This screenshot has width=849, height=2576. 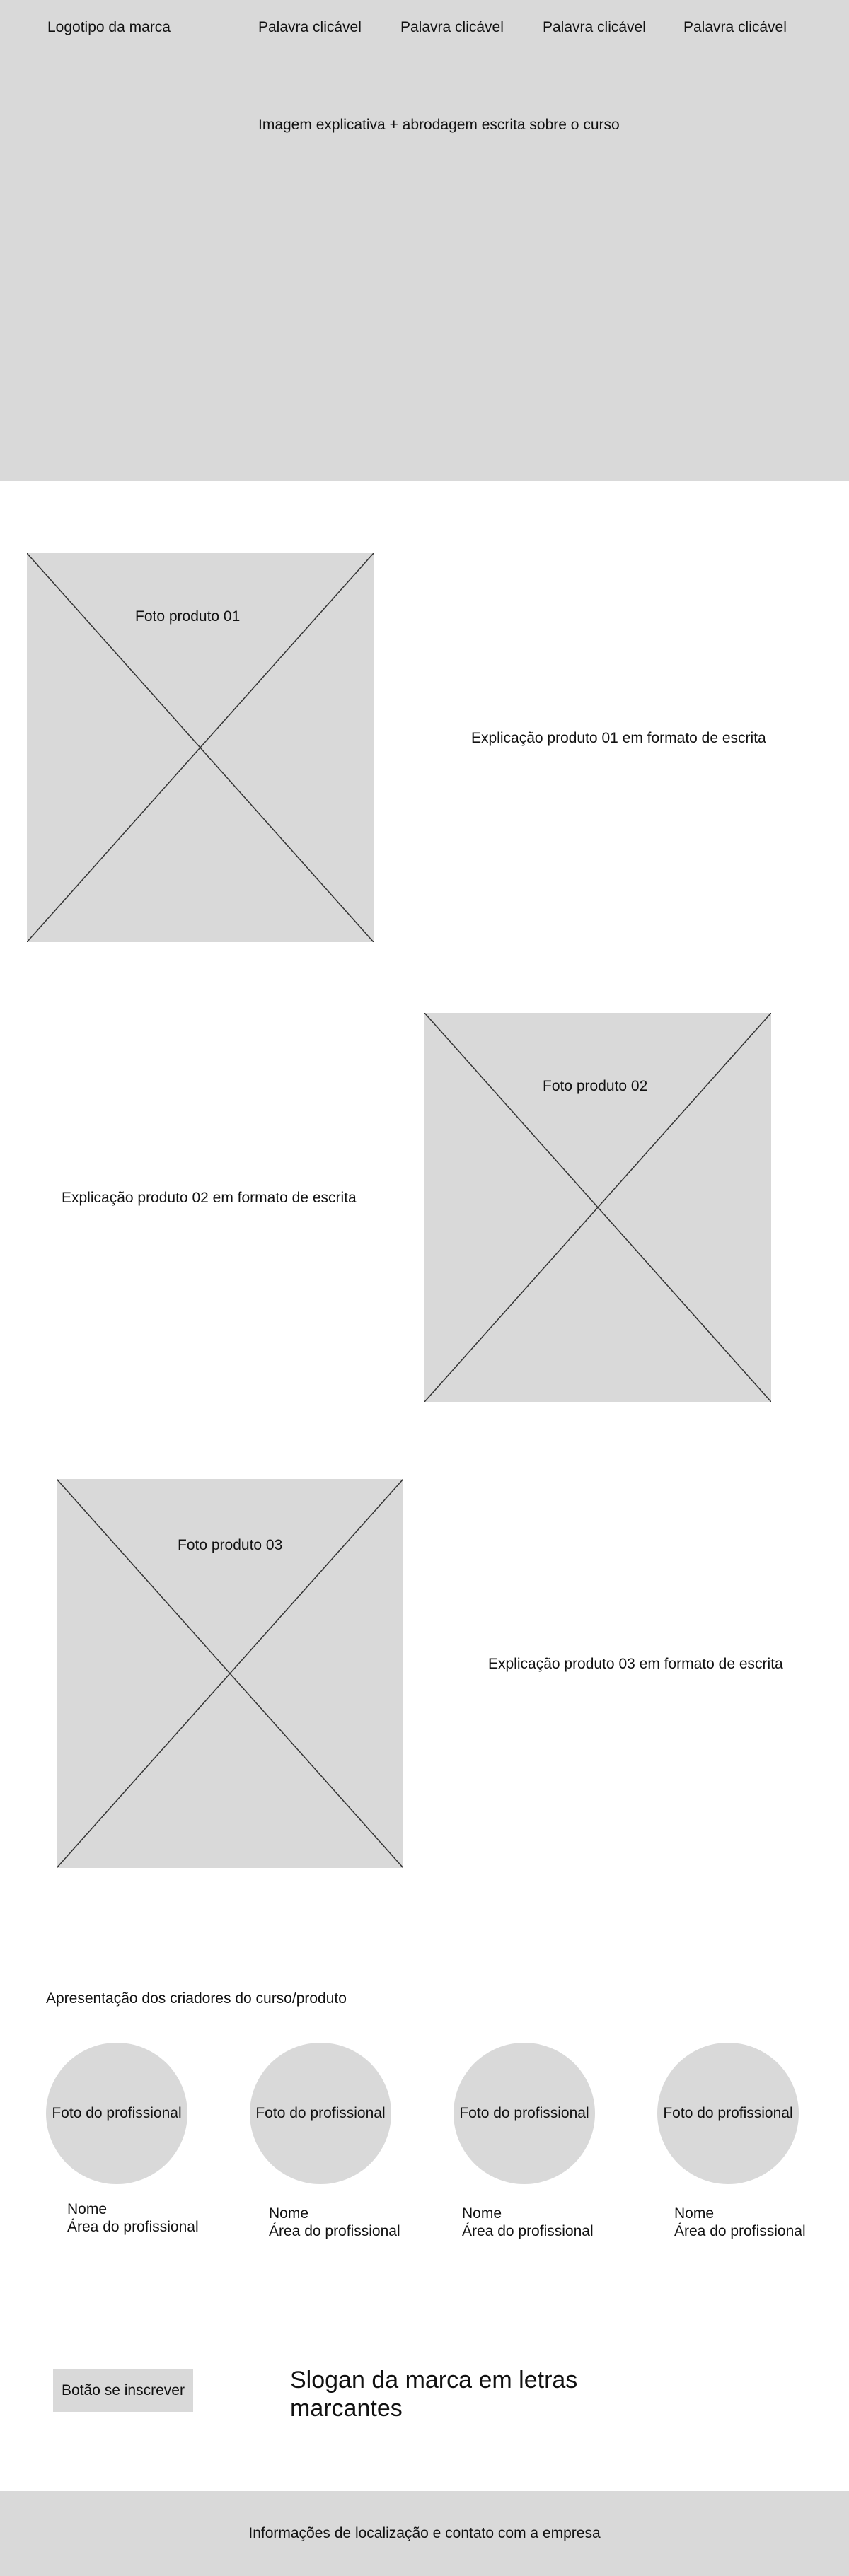 What do you see at coordinates (528, 2222) in the screenshot?
I see `creator-3-info: Nome Área do profissional` at bounding box center [528, 2222].